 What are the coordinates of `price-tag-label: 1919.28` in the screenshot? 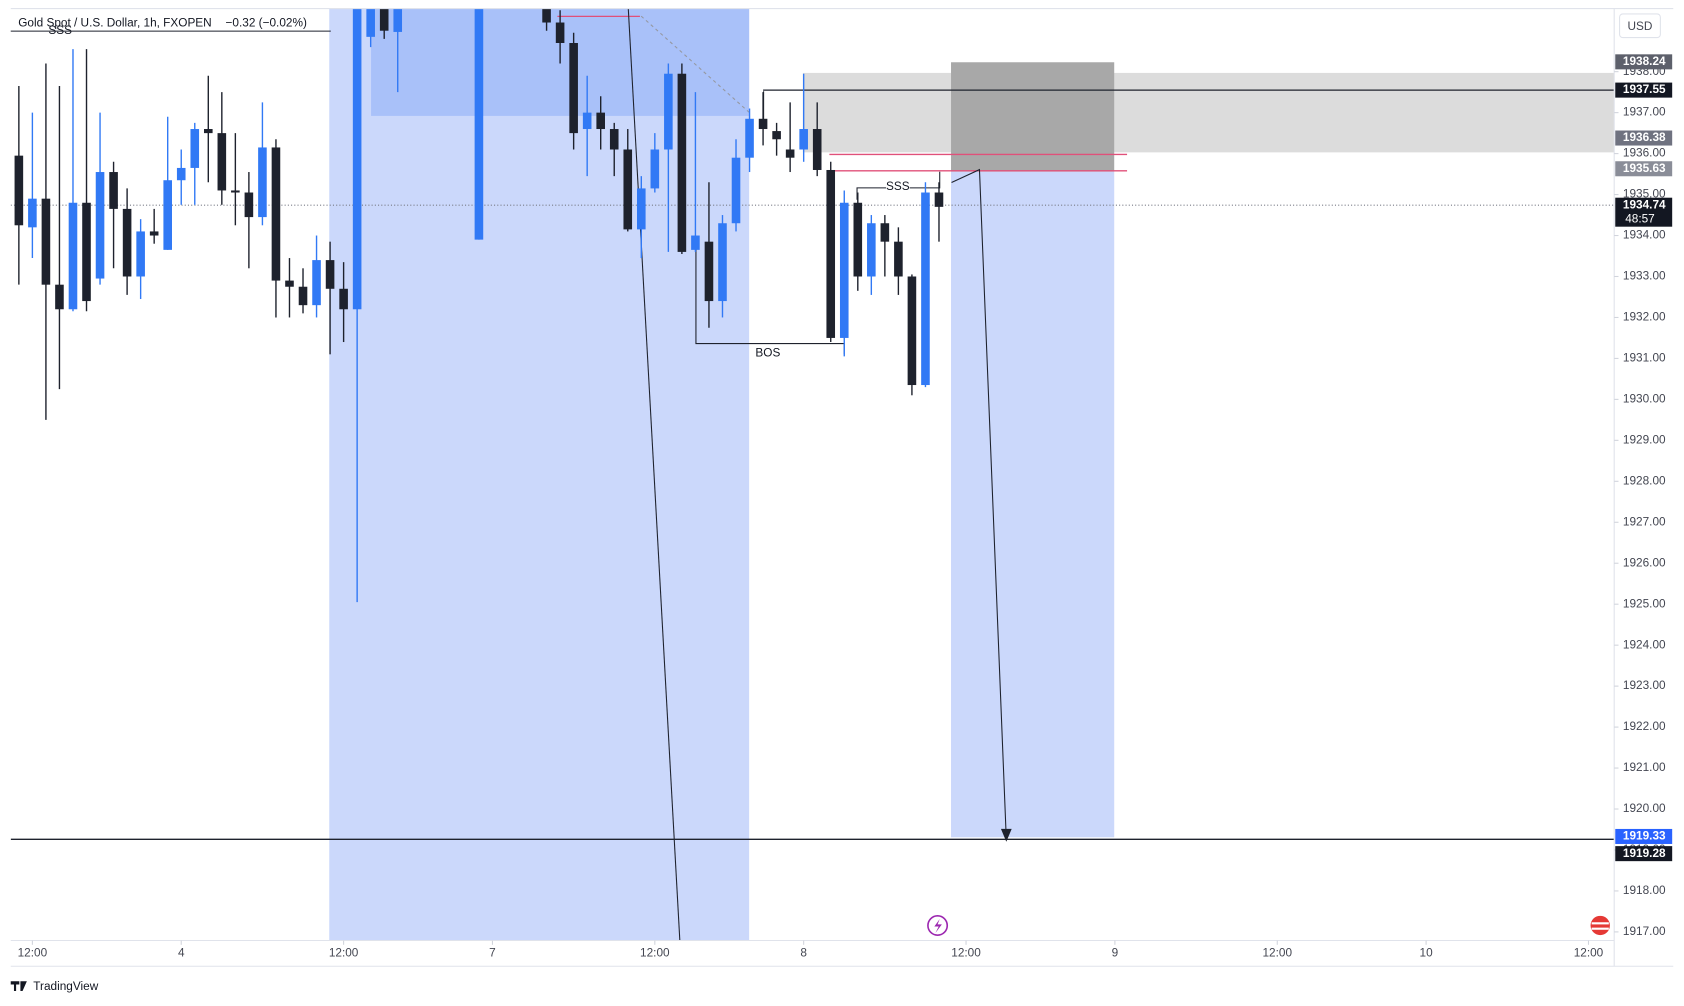 It's located at (1644, 853).